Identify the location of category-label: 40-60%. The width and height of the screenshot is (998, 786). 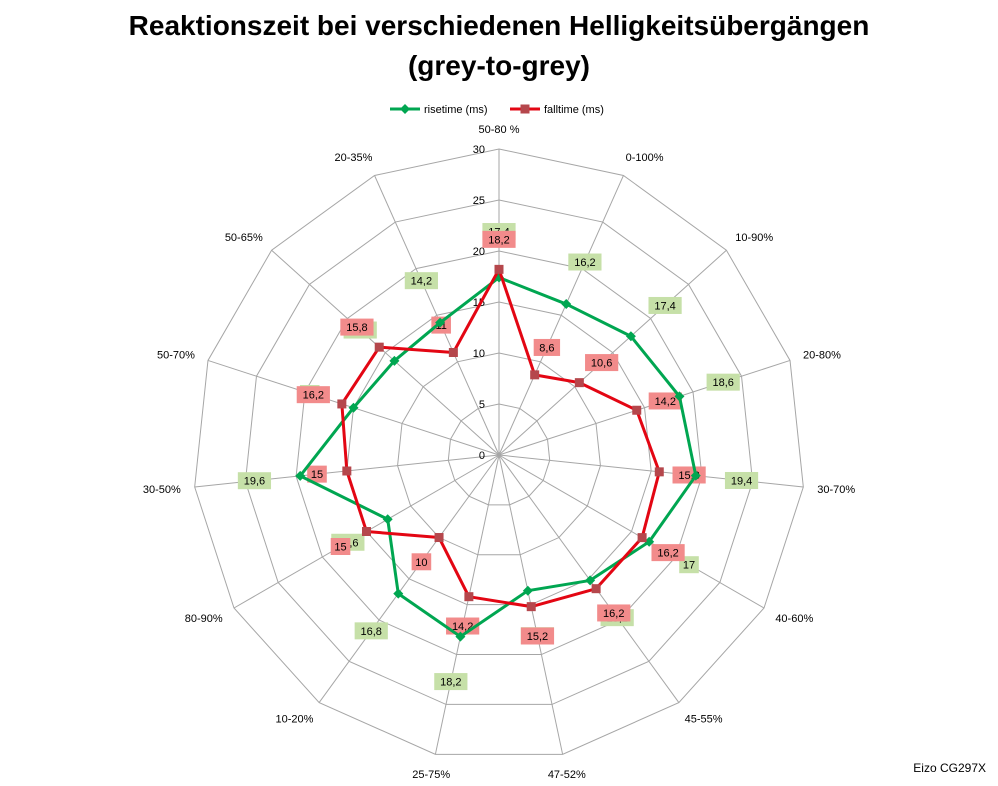
(794, 619).